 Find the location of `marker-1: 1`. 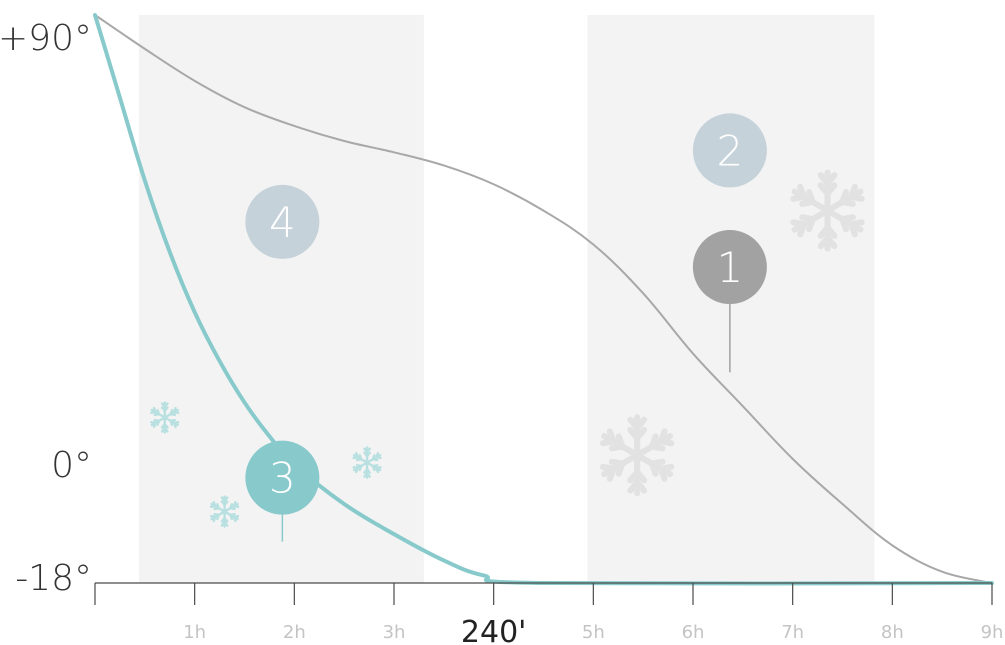

marker-1: 1 is located at coordinates (729, 267).